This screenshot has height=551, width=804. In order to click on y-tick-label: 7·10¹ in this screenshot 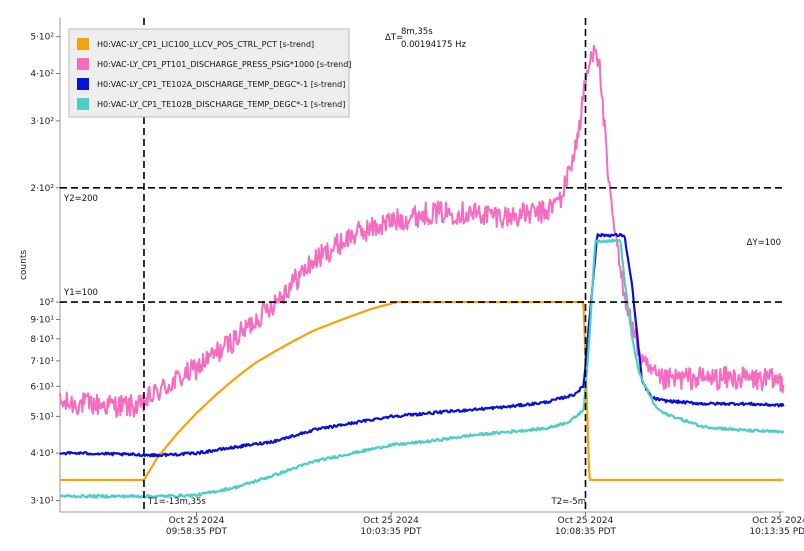, I will do `click(42, 362)`.